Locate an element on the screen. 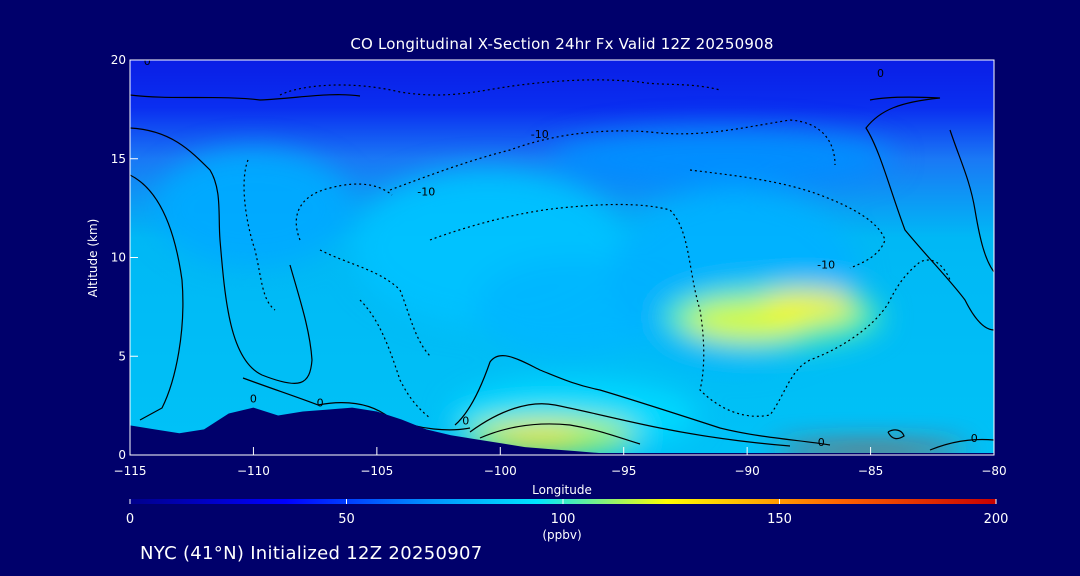 This screenshot has width=1080, height=576. x-tick-label: −110 is located at coordinates (253, 471).